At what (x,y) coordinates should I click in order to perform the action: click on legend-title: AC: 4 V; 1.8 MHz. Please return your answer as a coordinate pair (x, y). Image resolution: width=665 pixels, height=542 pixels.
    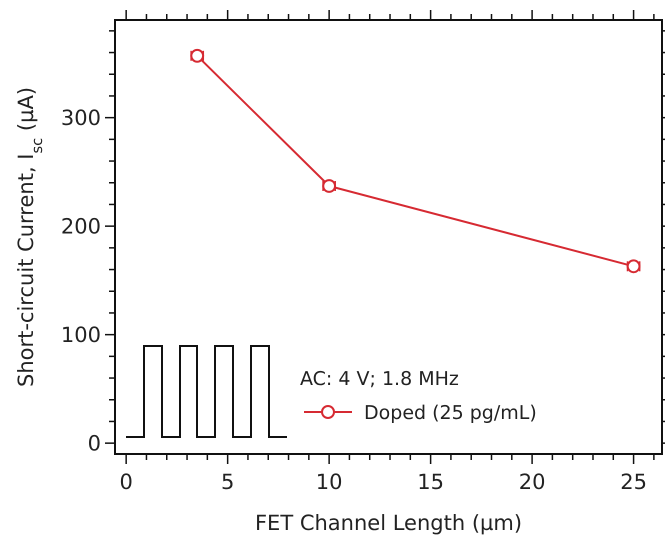
    Looking at the image, I should click on (379, 379).